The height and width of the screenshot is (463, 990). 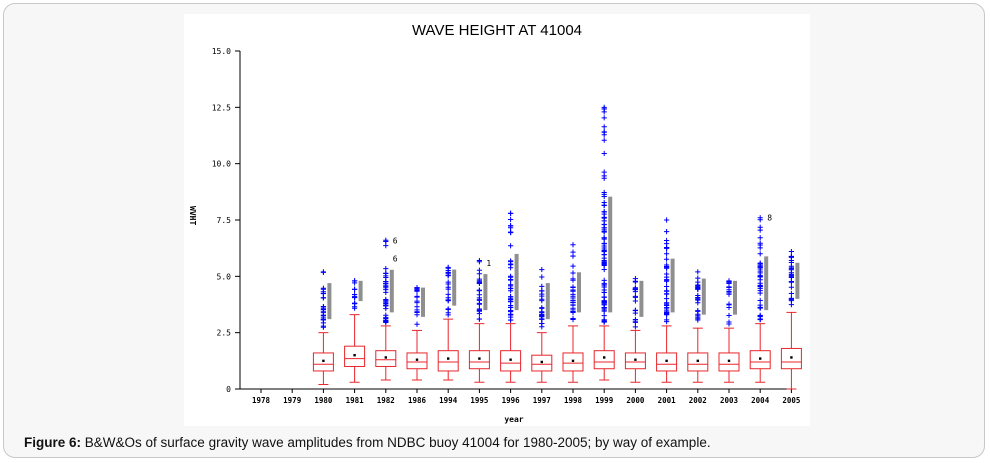 I want to click on x-tick-label: 1978, so click(x=261, y=400).